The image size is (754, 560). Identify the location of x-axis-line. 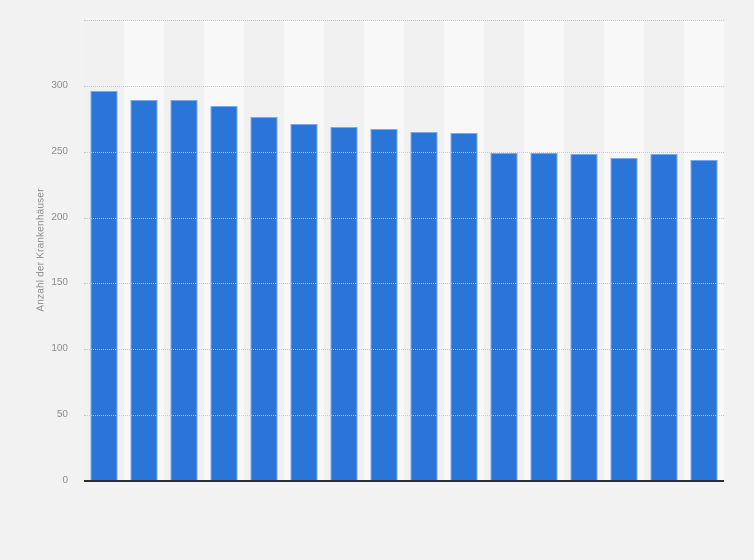
(404, 481).